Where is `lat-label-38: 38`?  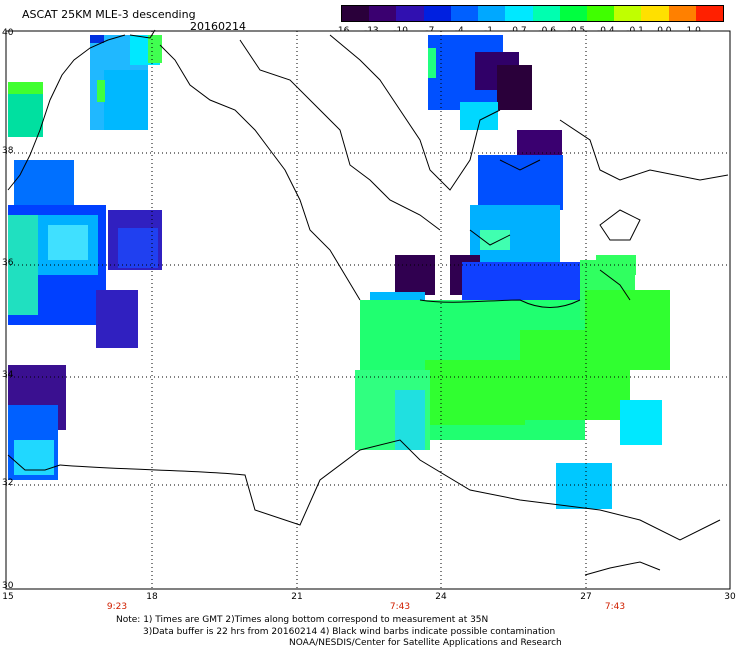 lat-label-38: 38 is located at coordinates (8, 151).